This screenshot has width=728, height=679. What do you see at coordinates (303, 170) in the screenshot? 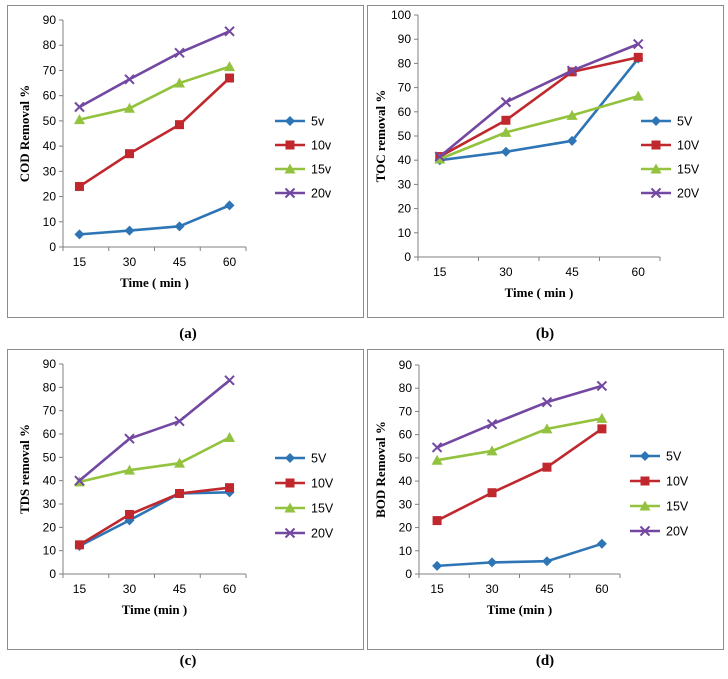
I see `legend-entry: 15v` at bounding box center [303, 170].